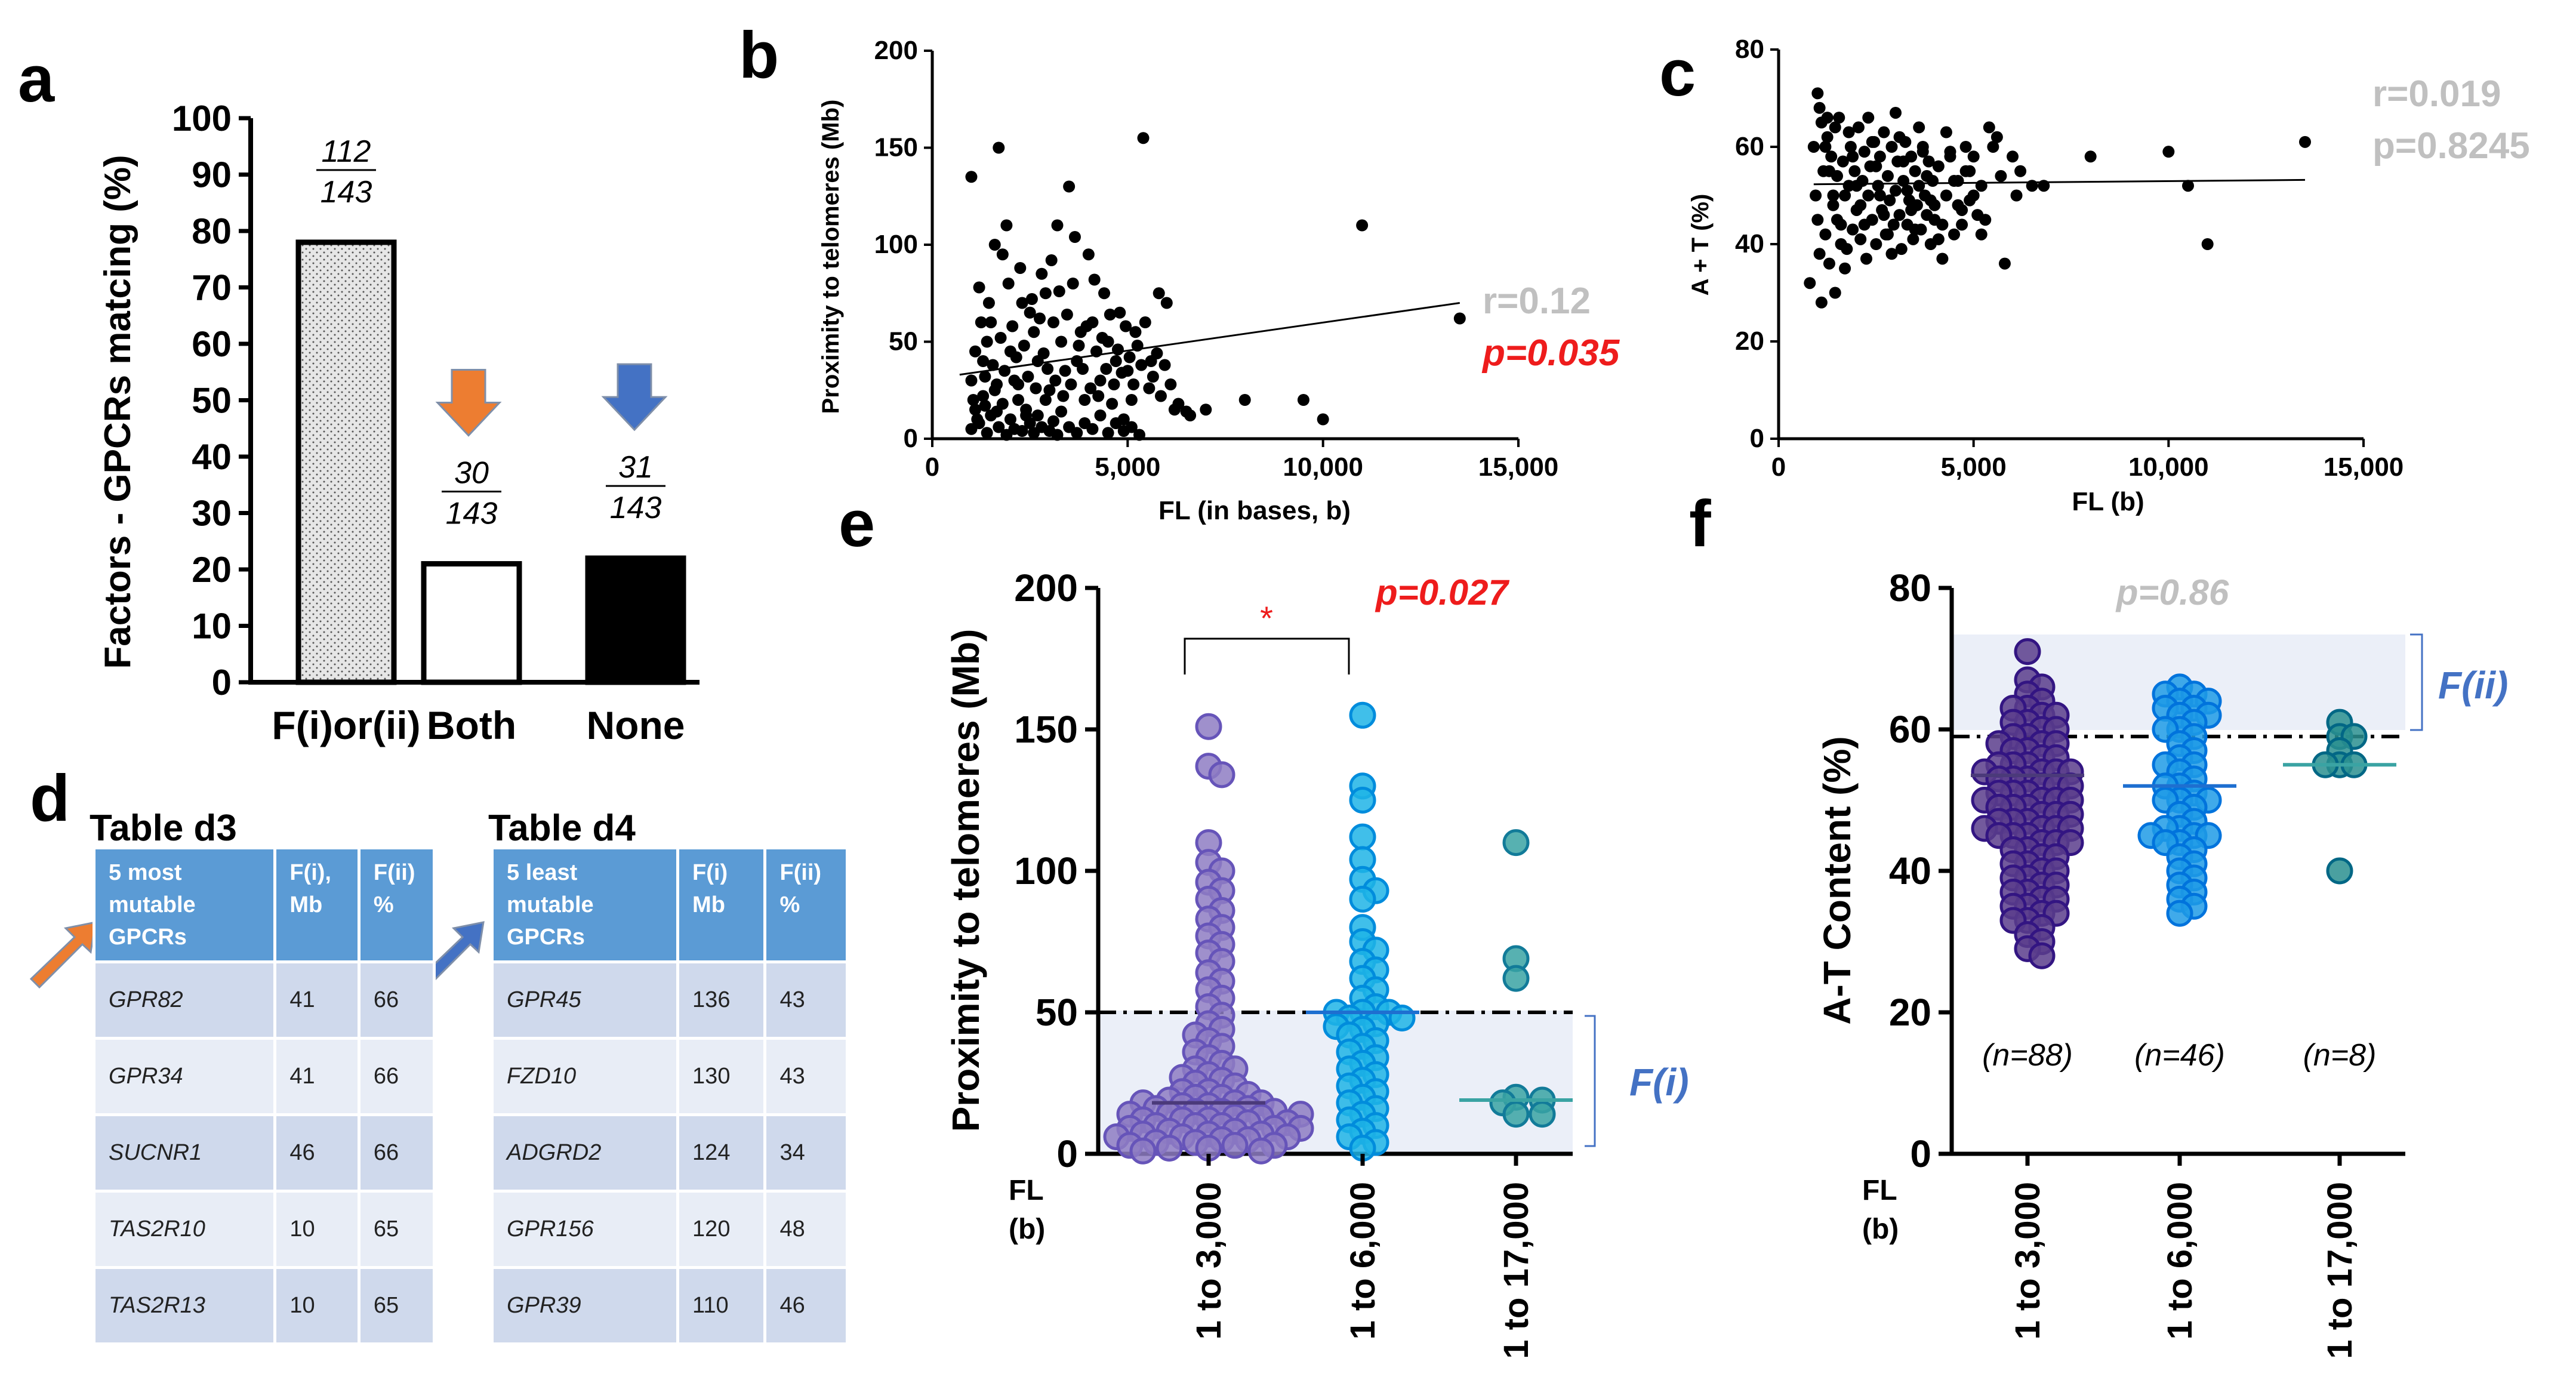  I want to click on e-category-label: 1 to 17,000, so click(1516, 1270).